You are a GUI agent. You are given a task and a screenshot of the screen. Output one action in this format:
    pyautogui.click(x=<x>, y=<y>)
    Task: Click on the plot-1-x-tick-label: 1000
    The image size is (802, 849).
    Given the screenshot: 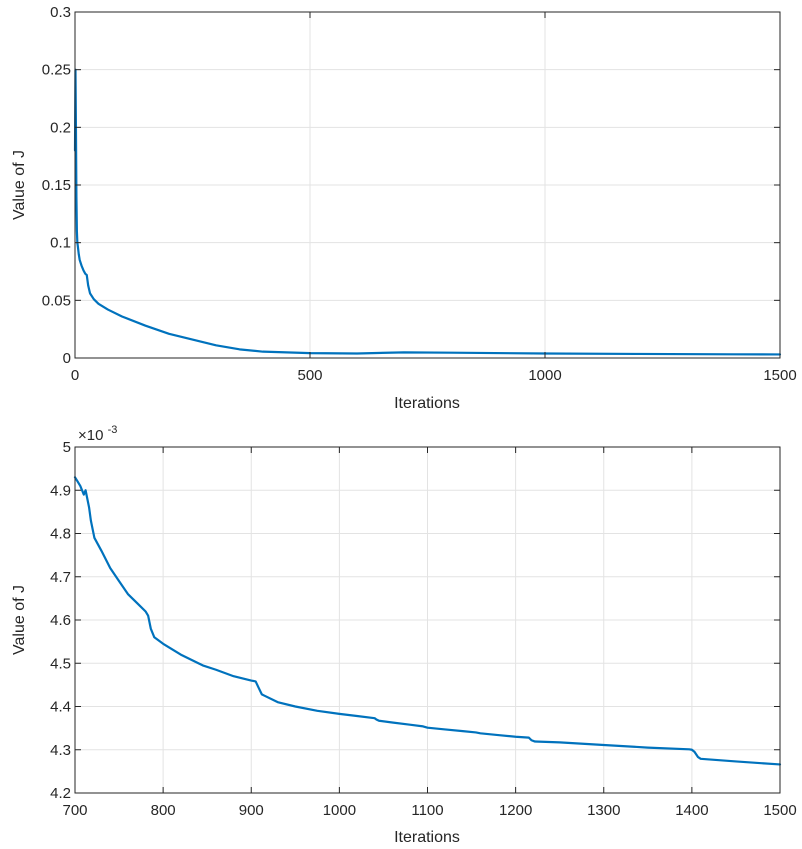 What is the action you would take?
    pyautogui.click(x=544, y=375)
    